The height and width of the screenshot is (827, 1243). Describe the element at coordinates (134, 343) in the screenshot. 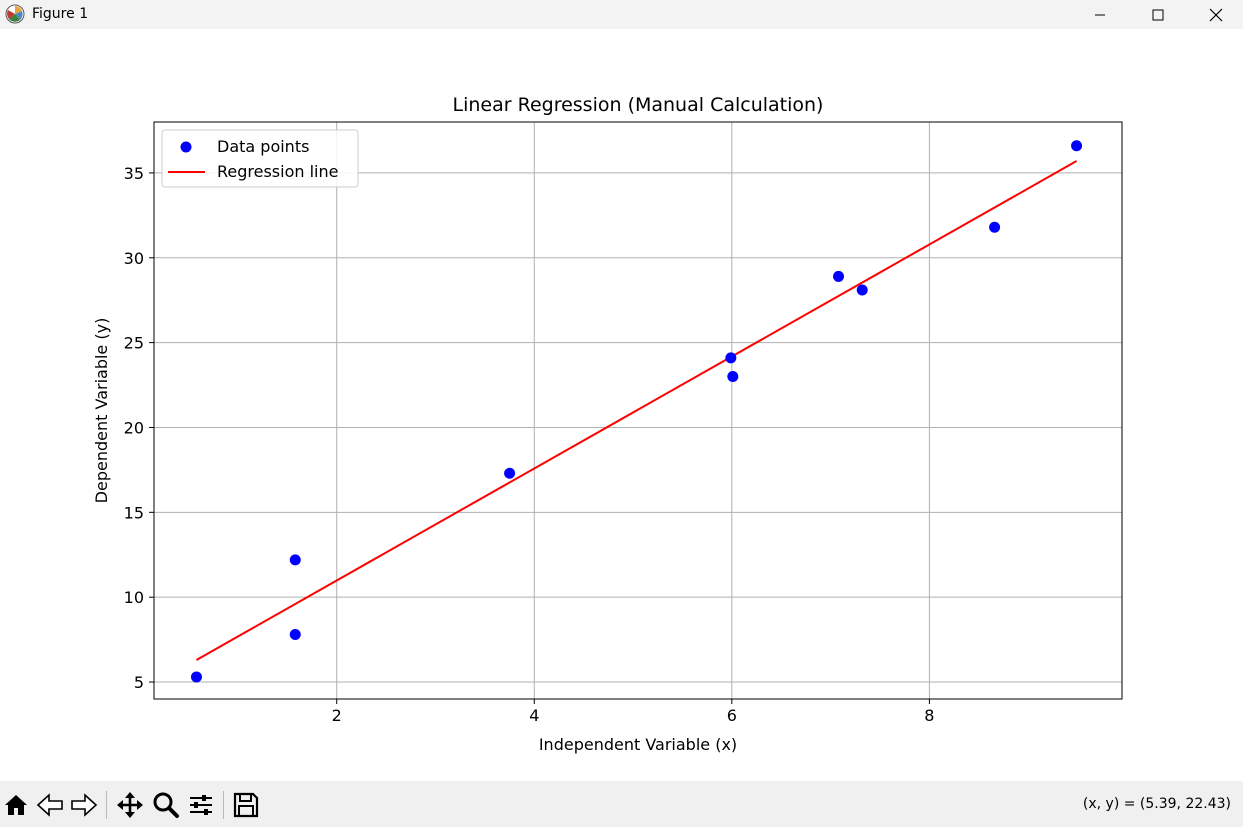

I see `y-tick-label: 25` at that location.